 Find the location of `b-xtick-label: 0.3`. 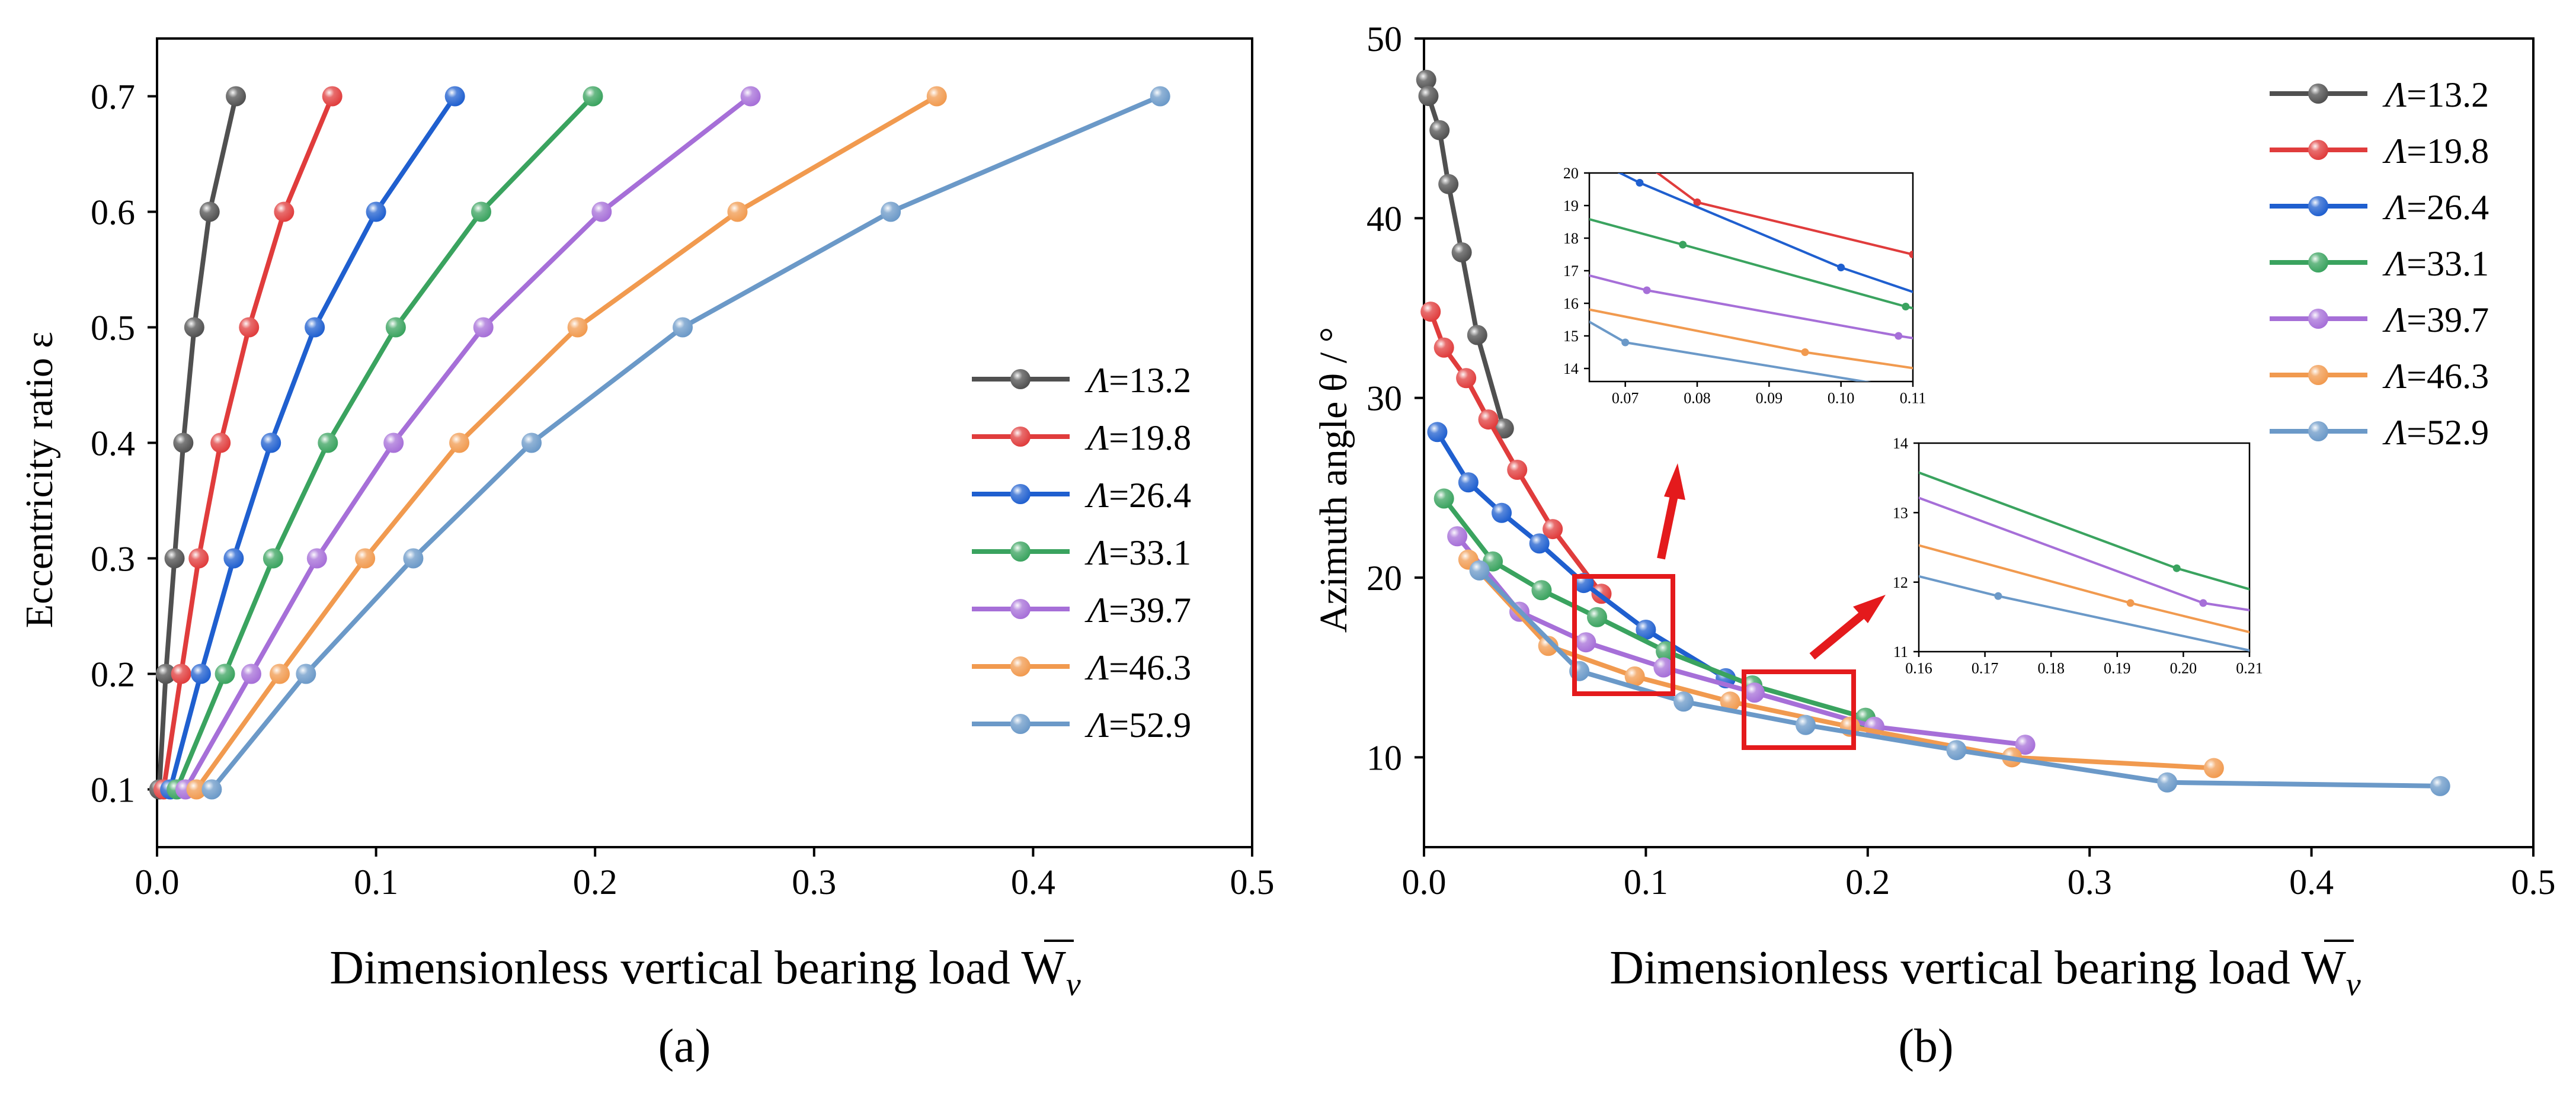

b-xtick-label: 0.3 is located at coordinates (2090, 882).